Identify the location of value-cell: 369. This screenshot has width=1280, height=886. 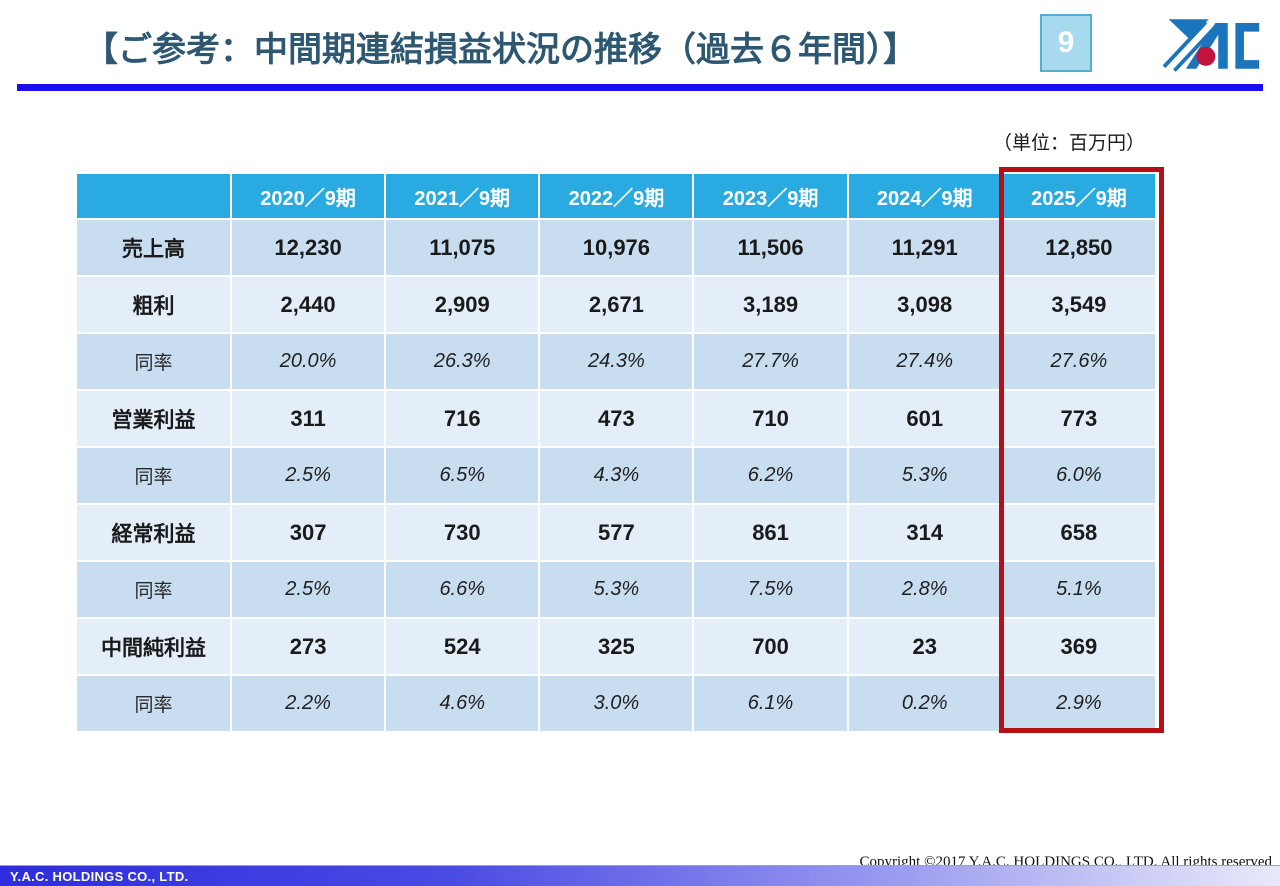
(1079, 646).